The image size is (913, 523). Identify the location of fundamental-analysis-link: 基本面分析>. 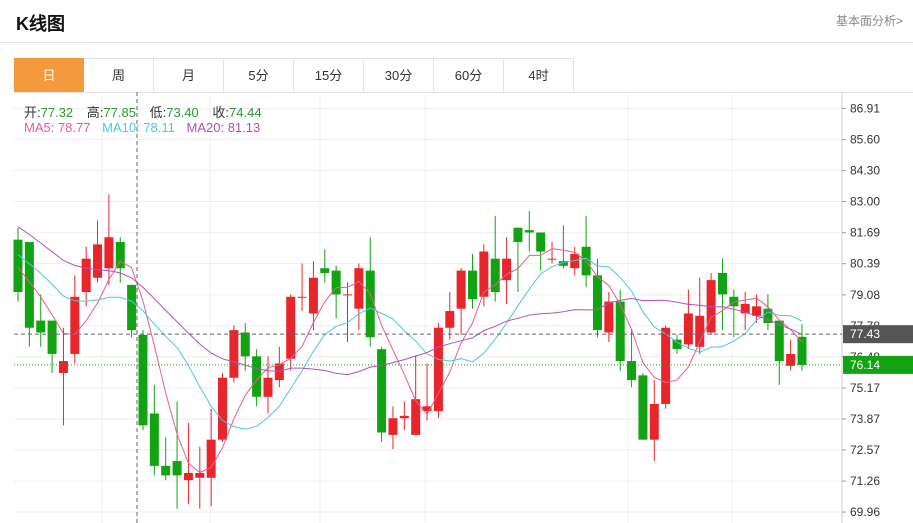
(869, 21).